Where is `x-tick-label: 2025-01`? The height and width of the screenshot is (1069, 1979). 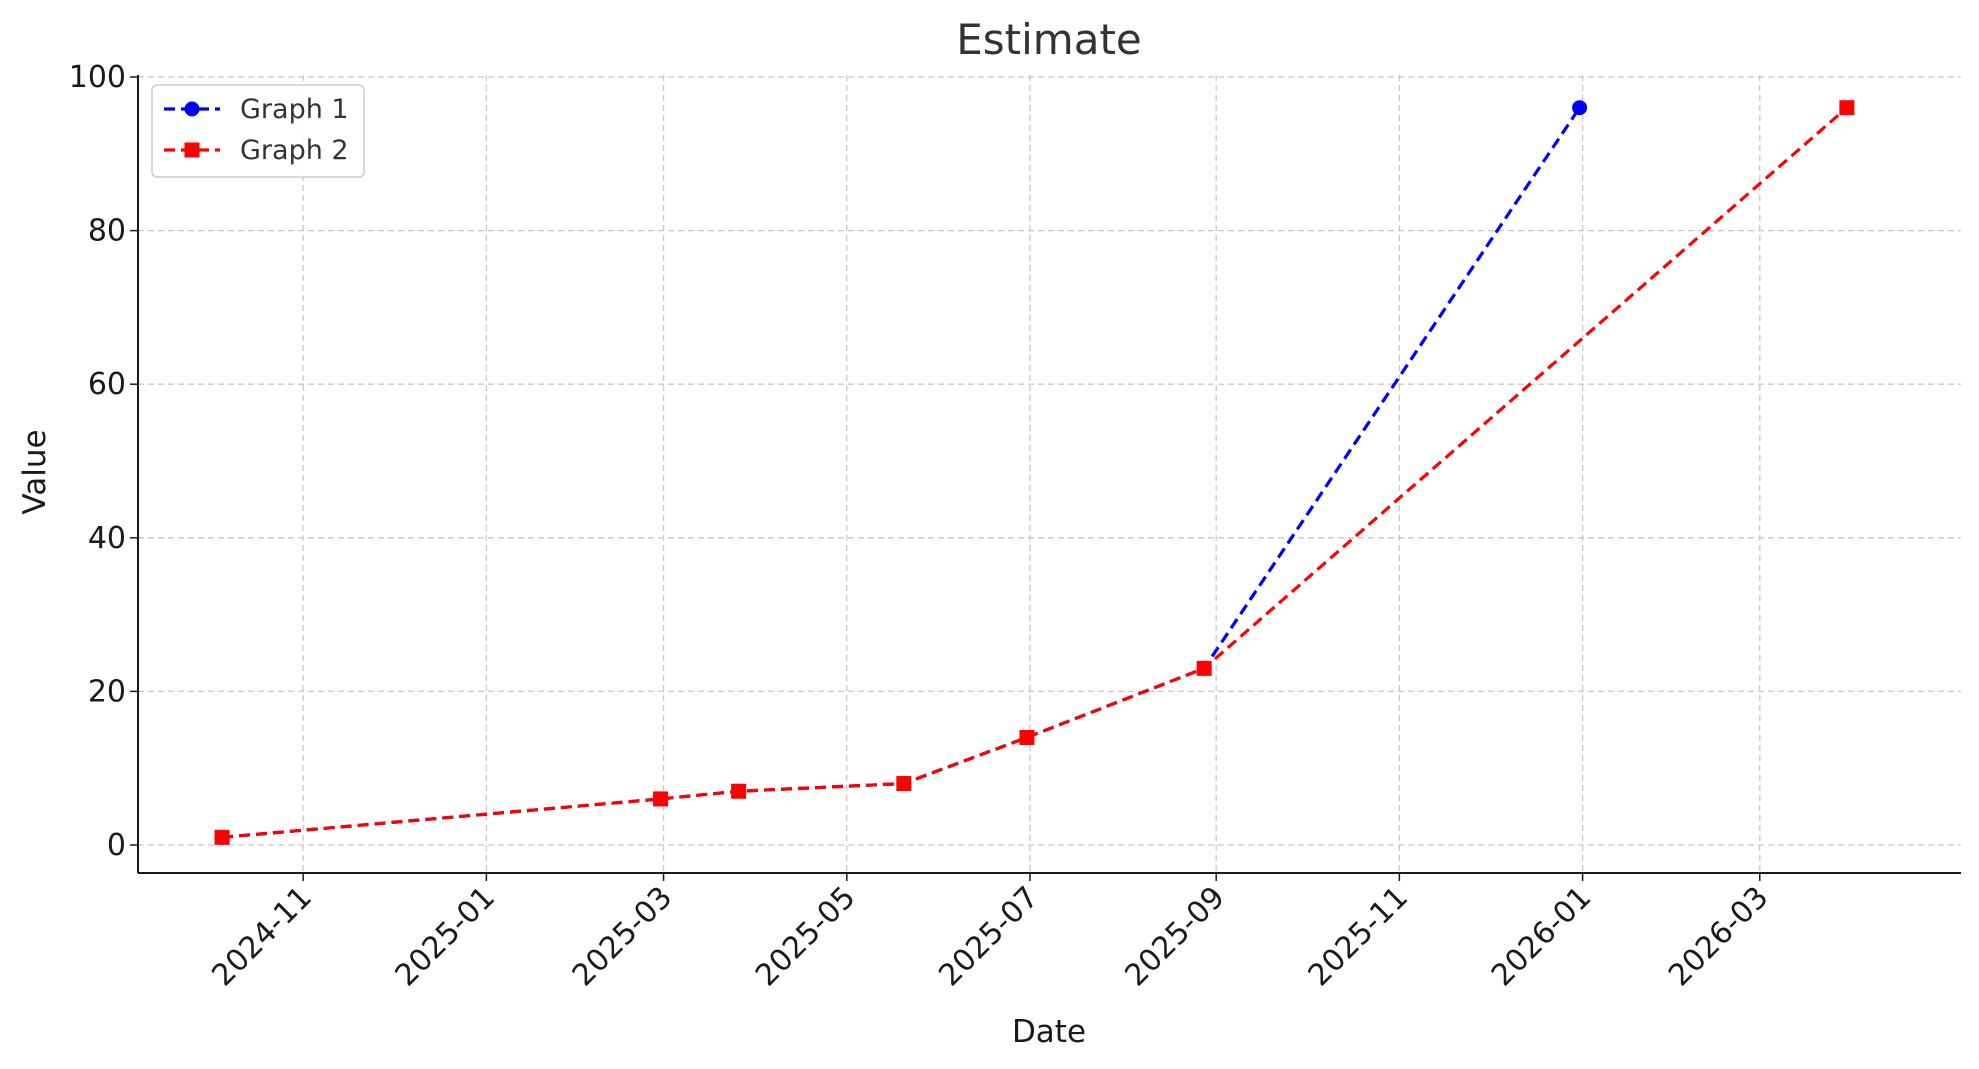
x-tick-label: 2025-01 is located at coordinates (445, 936).